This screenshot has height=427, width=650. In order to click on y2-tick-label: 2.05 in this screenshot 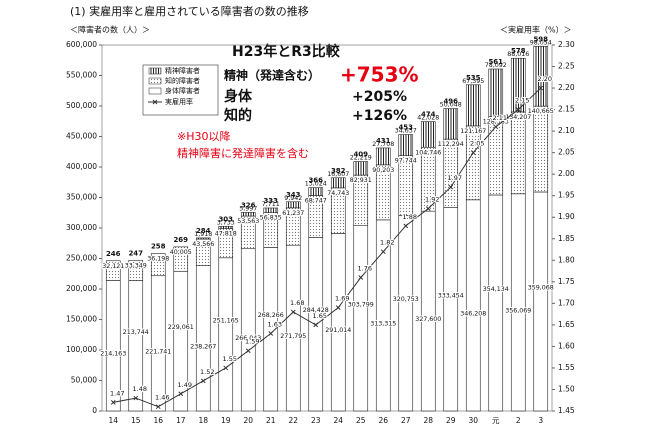, I will do `click(566, 152)`.